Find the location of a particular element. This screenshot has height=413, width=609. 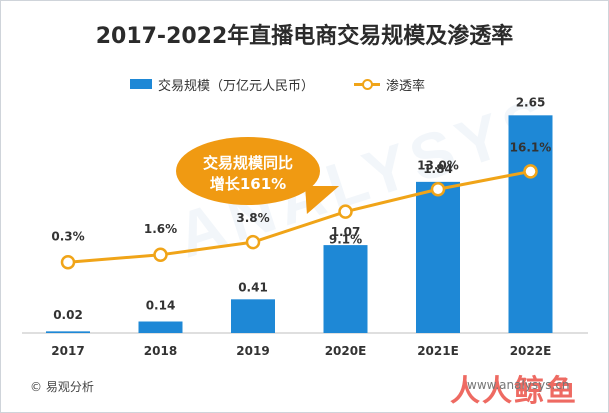

line-value-label-2021E: 13.0% is located at coordinates (438, 165).